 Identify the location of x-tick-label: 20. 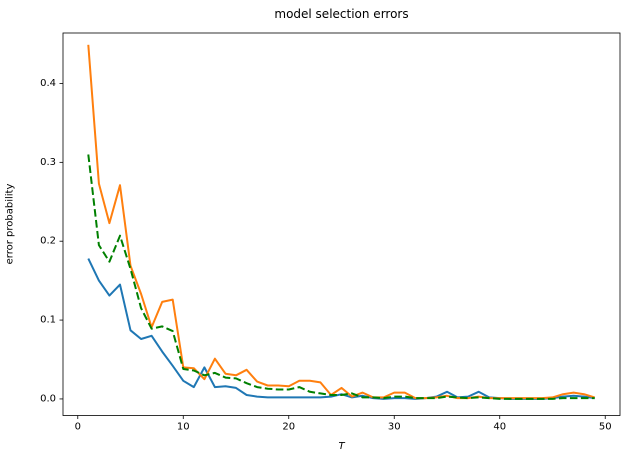
(288, 426).